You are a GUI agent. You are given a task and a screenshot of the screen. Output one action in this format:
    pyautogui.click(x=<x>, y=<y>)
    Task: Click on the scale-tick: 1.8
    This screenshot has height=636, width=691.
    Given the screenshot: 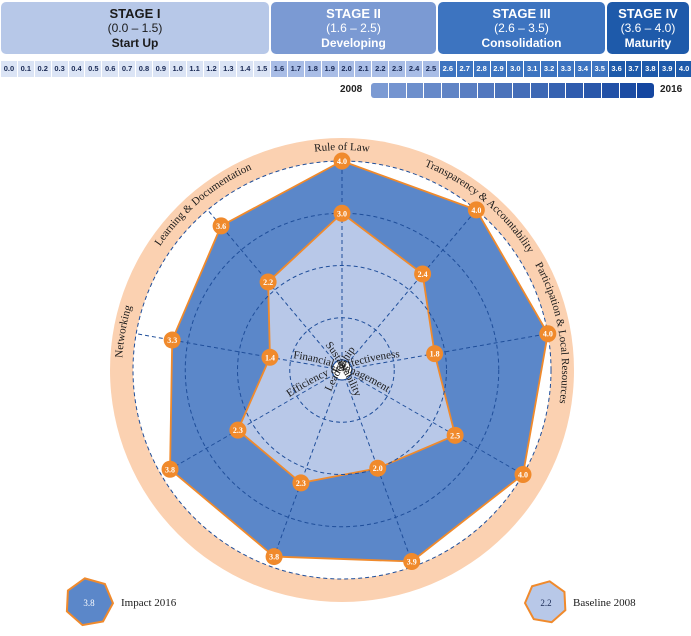 What is the action you would take?
    pyautogui.click(x=312, y=69)
    